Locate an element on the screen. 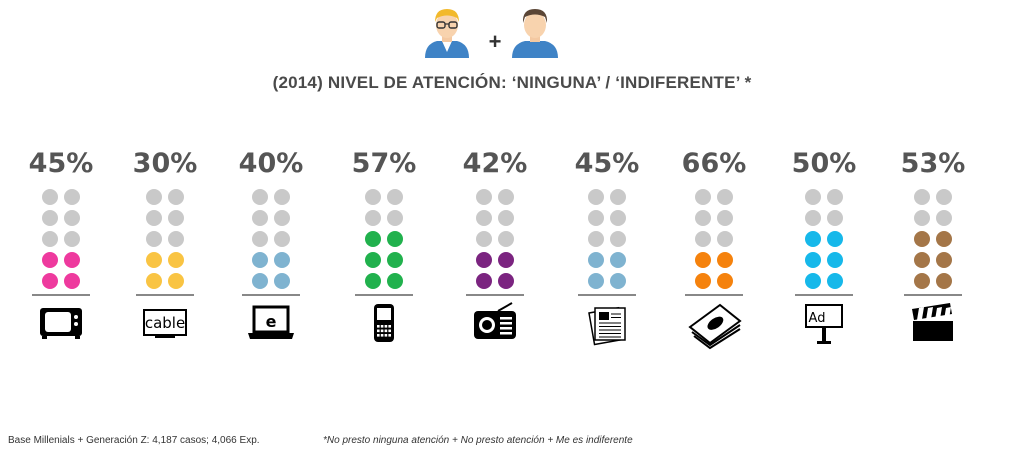 This screenshot has height=461, width=1024. chart-column: 40% e is located at coordinates (271, 243).